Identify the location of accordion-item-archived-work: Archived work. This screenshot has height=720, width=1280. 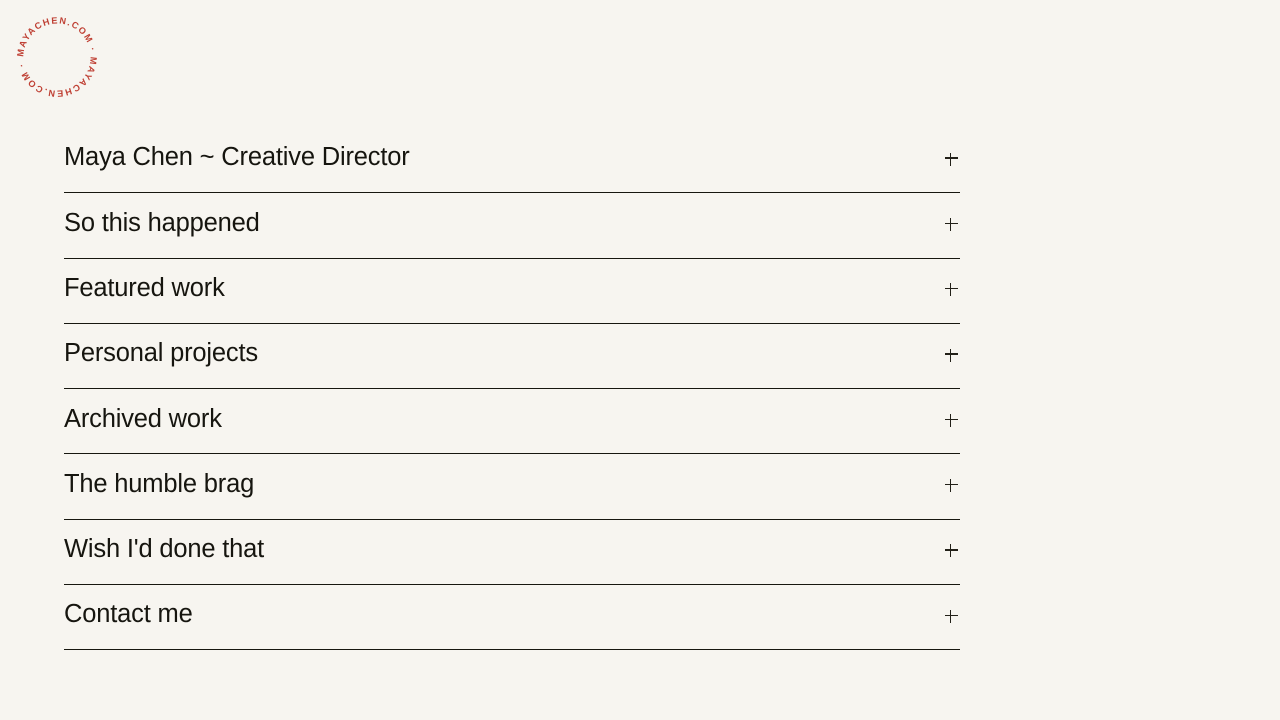
(512, 422).